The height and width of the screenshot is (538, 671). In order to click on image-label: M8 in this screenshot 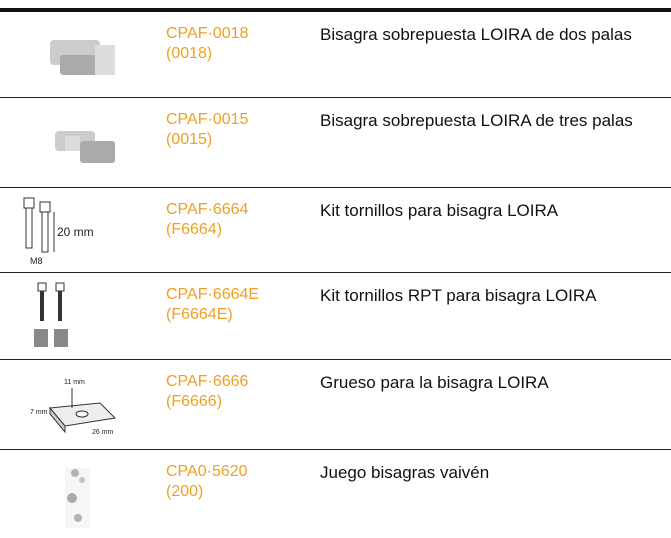, I will do `click(36, 261)`.